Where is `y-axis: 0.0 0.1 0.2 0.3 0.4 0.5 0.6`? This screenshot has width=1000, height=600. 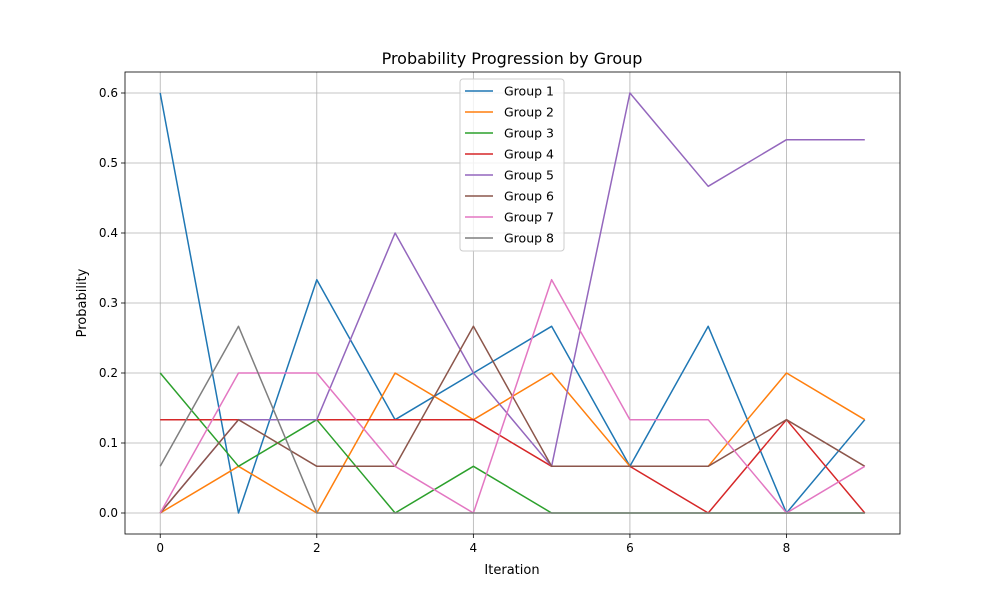
y-axis: 0.0 0.1 0.2 0.3 0.4 0.5 0.6 is located at coordinates (112, 303).